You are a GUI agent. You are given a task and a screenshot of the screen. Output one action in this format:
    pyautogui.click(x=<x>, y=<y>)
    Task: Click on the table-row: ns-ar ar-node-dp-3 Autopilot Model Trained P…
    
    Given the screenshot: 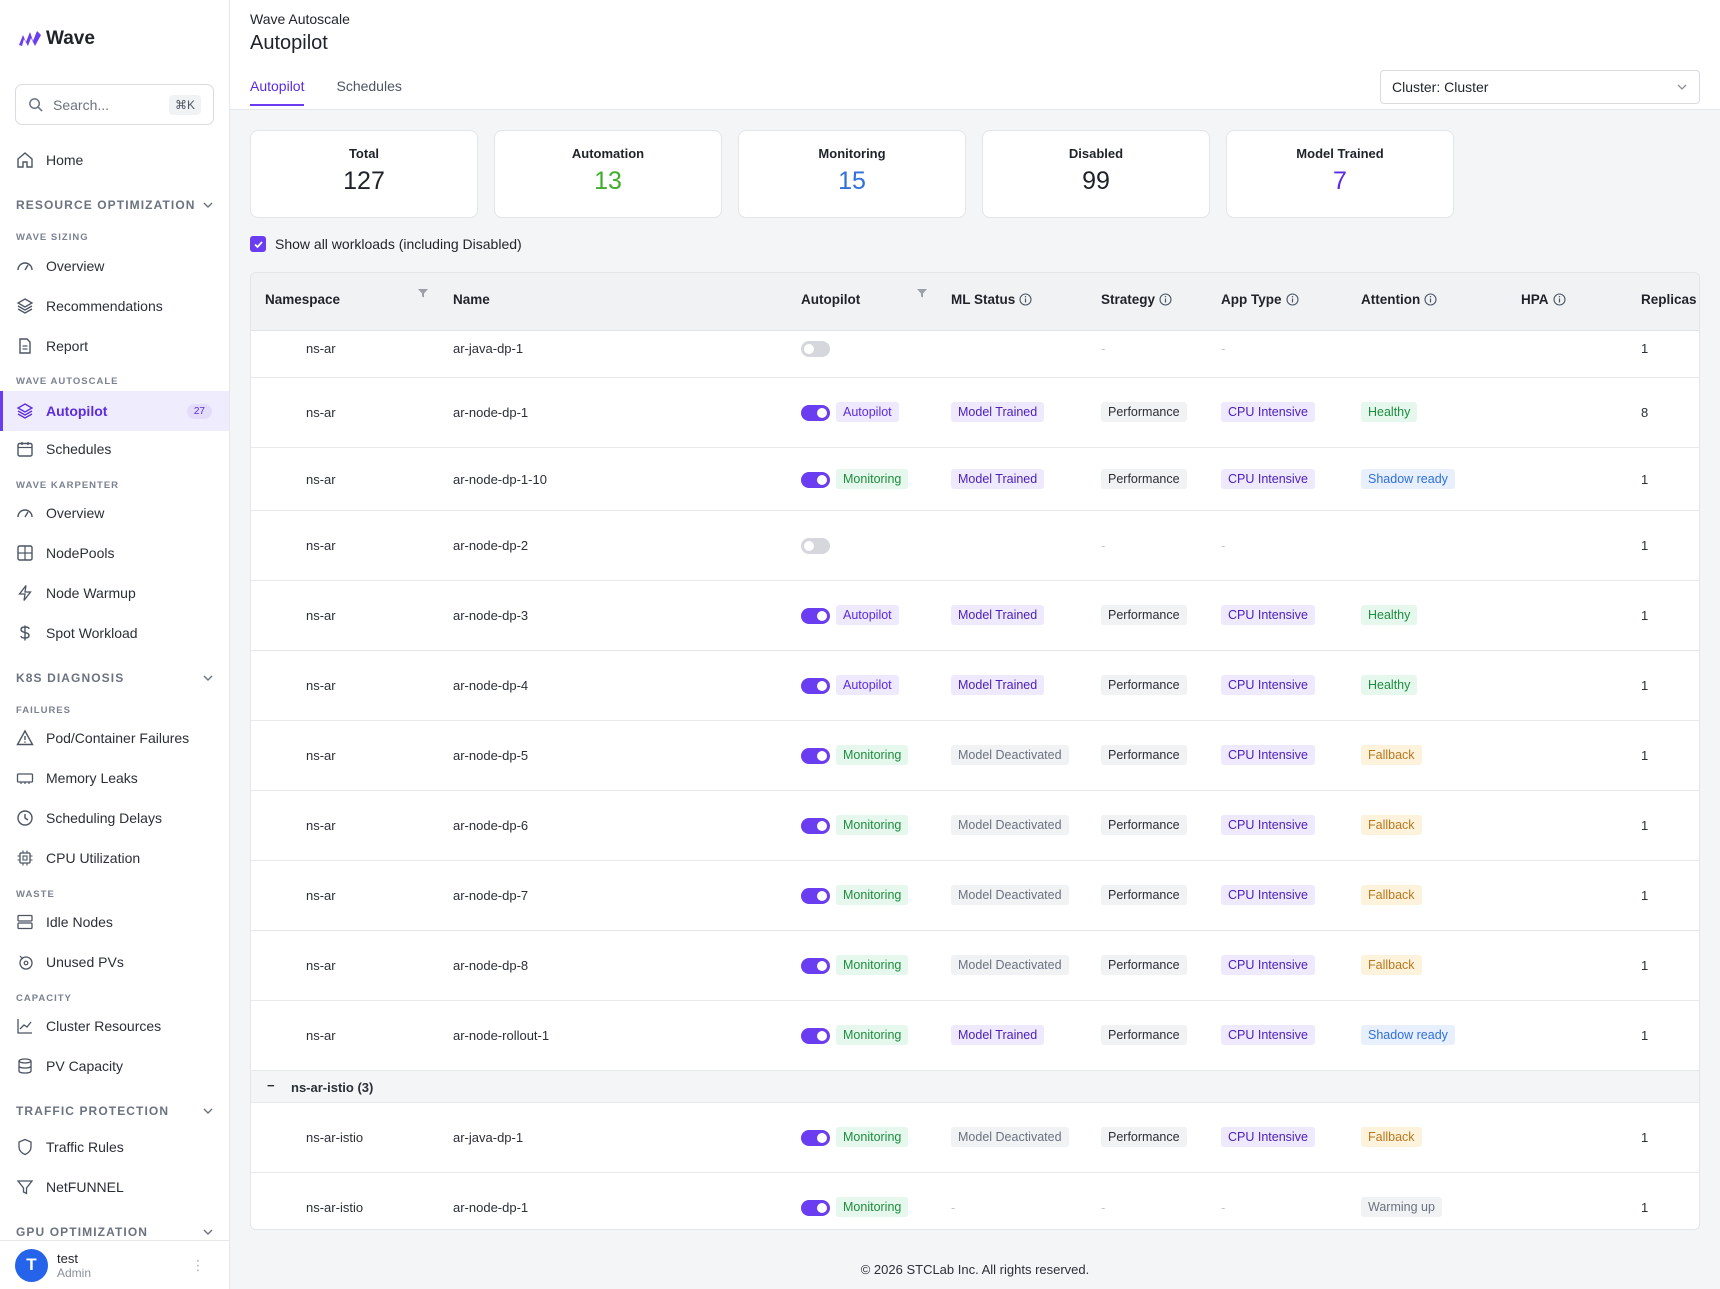 What is the action you would take?
    pyautogui.click(x=975, y=616)
    